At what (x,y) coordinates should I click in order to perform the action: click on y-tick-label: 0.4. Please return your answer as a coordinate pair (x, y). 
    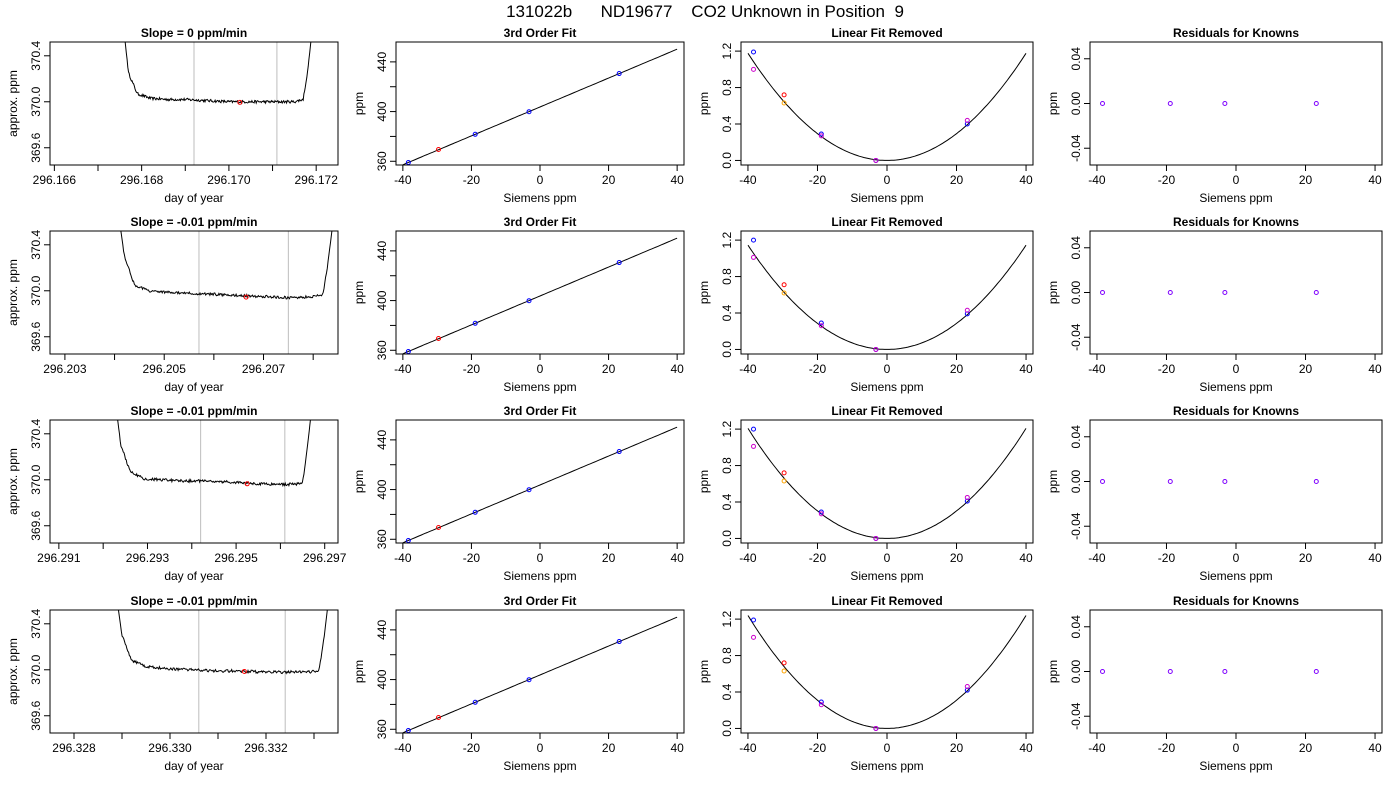
    Looking at the image, I should click on (727, 691).